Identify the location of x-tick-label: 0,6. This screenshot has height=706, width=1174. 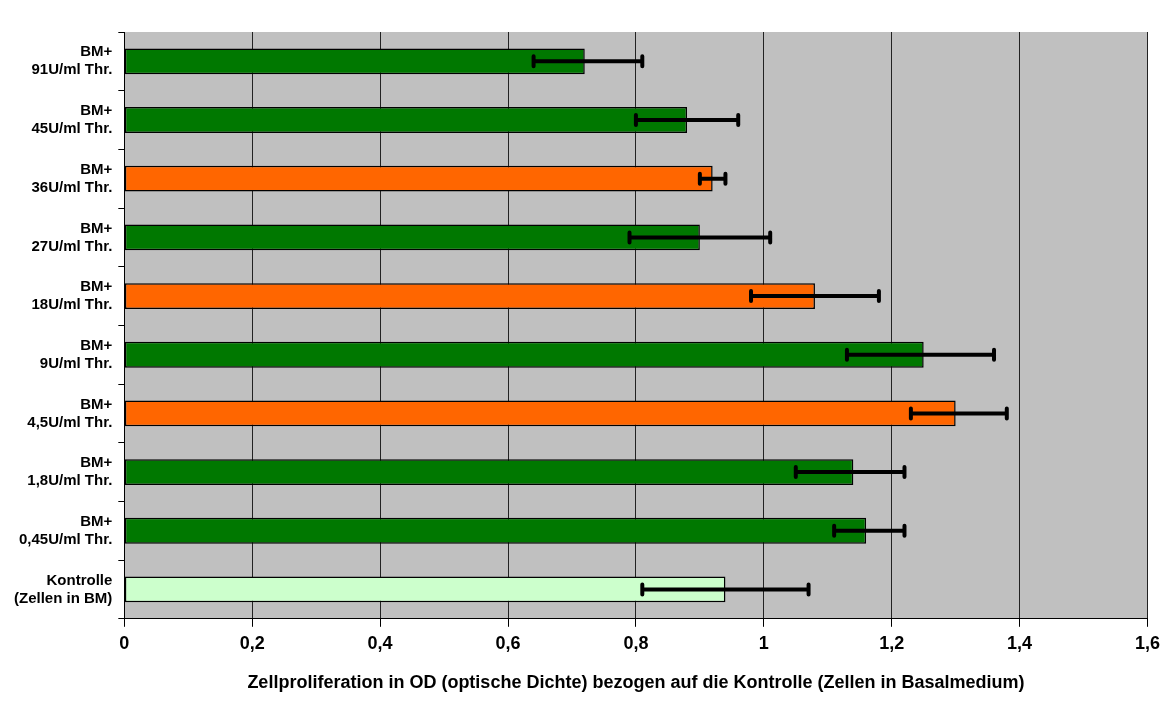
(508, 642).